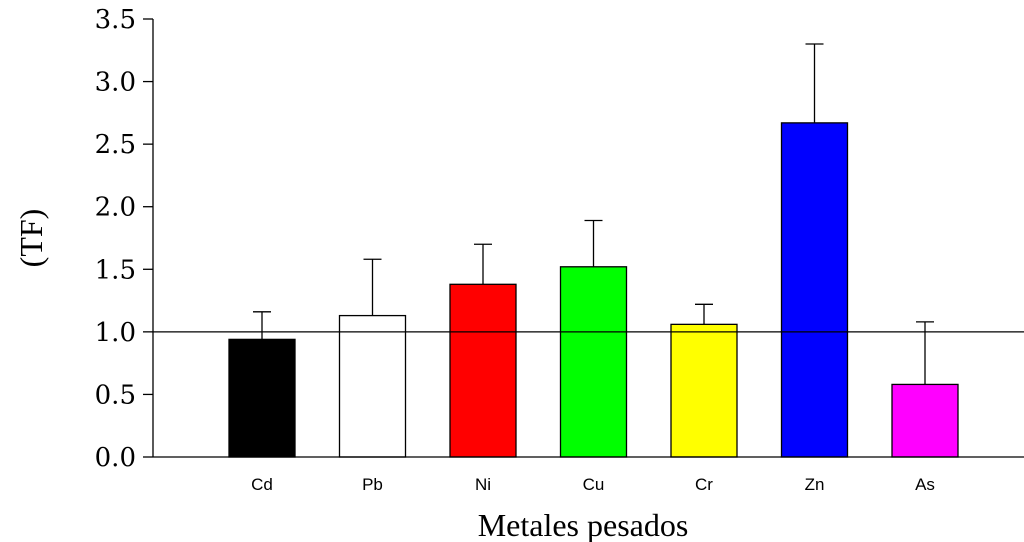 The image size is (1024, 542). What do you see at coordinates (115, 145) in the screenshot?
I see `y-tick-label: 2.5` at bounding box center [115, 145].